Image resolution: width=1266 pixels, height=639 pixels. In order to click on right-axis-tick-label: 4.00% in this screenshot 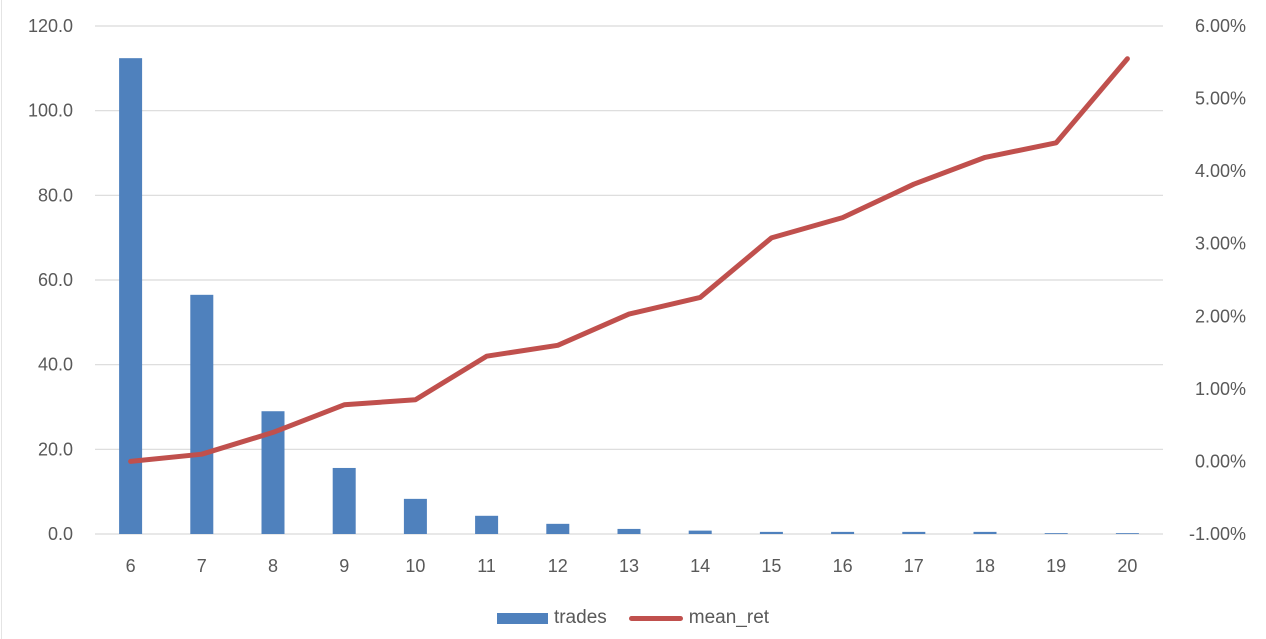, I will do `click(1220, 171)`.